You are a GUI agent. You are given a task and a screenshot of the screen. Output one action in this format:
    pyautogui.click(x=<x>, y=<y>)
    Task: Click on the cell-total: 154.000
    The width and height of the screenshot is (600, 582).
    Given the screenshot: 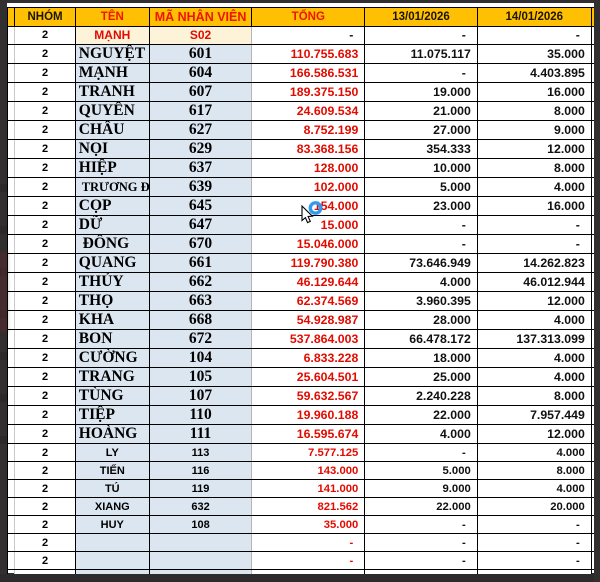 What is the action you would take?
    pyautogui.click(x=308, y=206)
    